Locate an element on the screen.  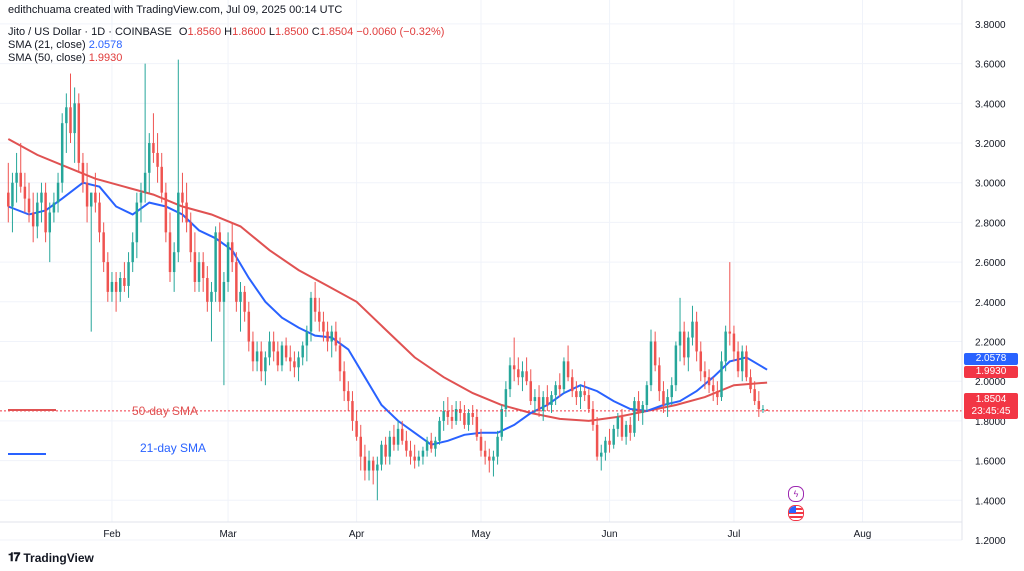
sma21-legend-row: SMA (21, close) 2.0578 is located at coordinates (226, 45).